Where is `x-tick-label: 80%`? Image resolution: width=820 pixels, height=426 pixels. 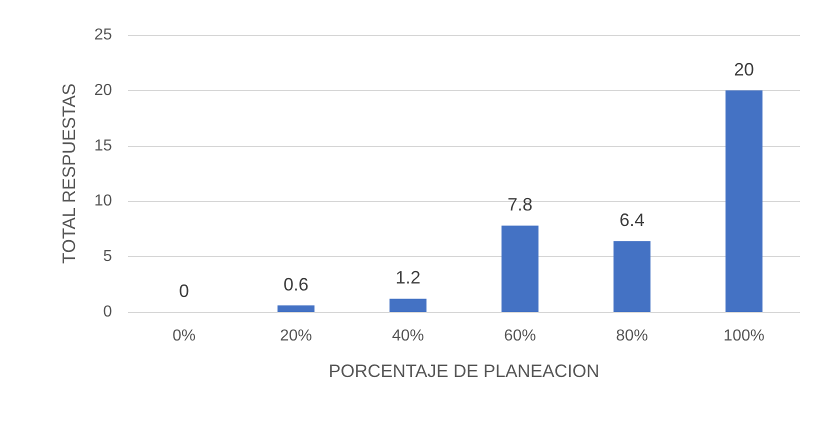 x-tick-label: 80% is located at coordinates (632, 336).